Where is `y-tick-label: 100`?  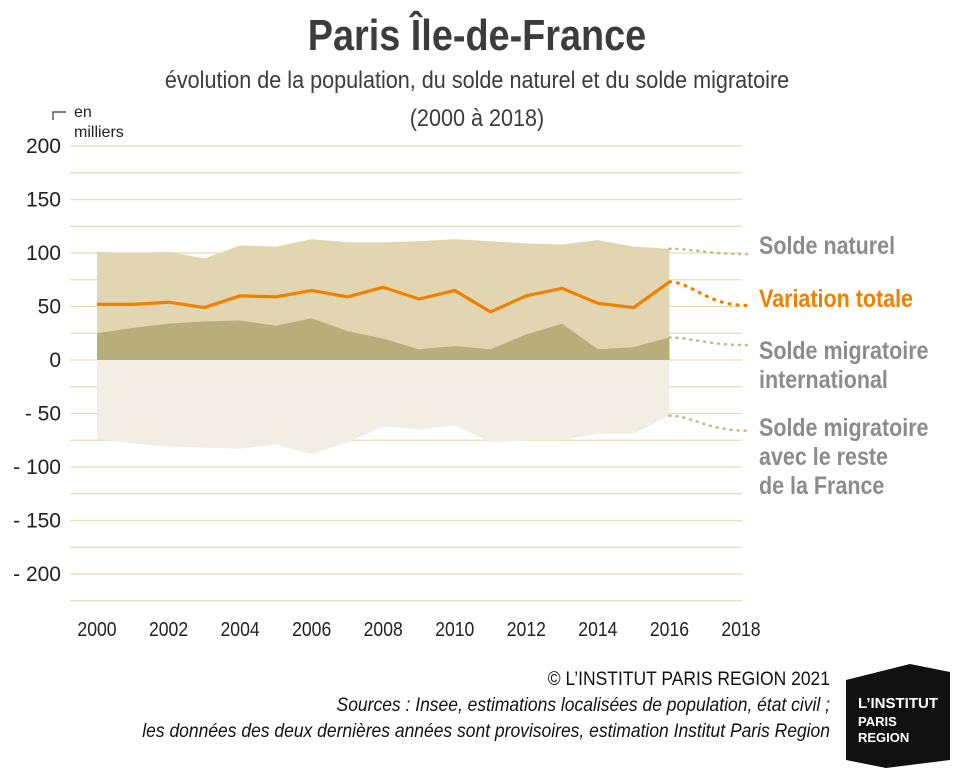
y-tick-label: 100 is located at coordinates (43, 253).